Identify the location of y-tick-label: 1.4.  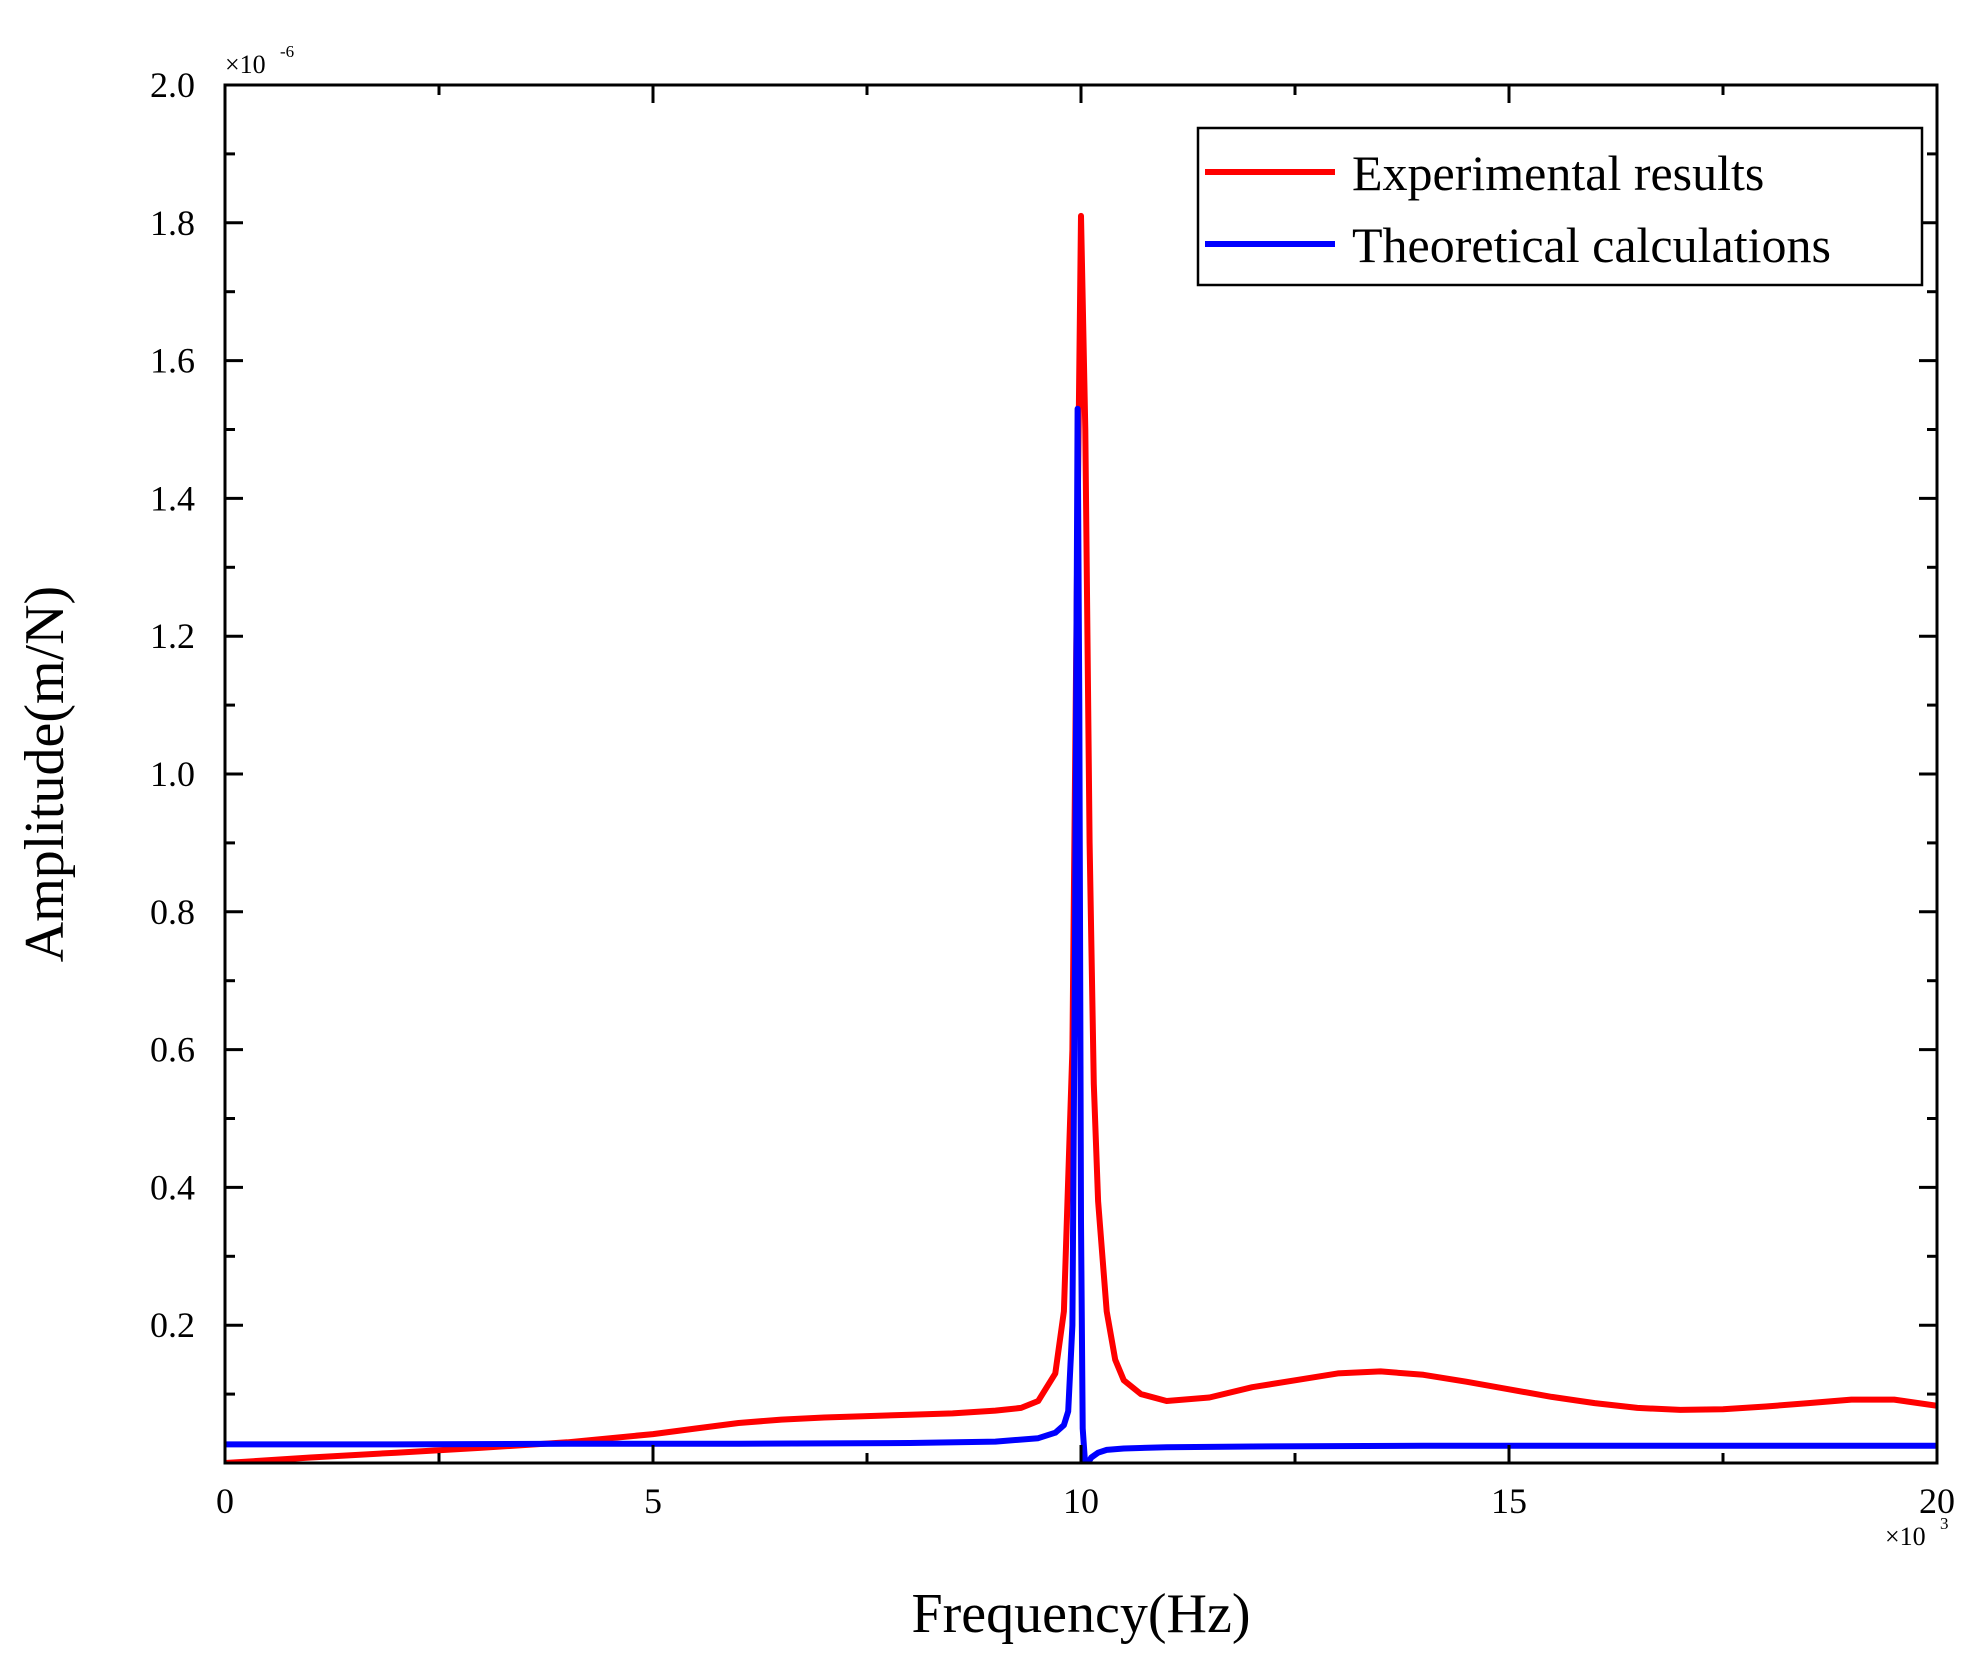
(172, 498).